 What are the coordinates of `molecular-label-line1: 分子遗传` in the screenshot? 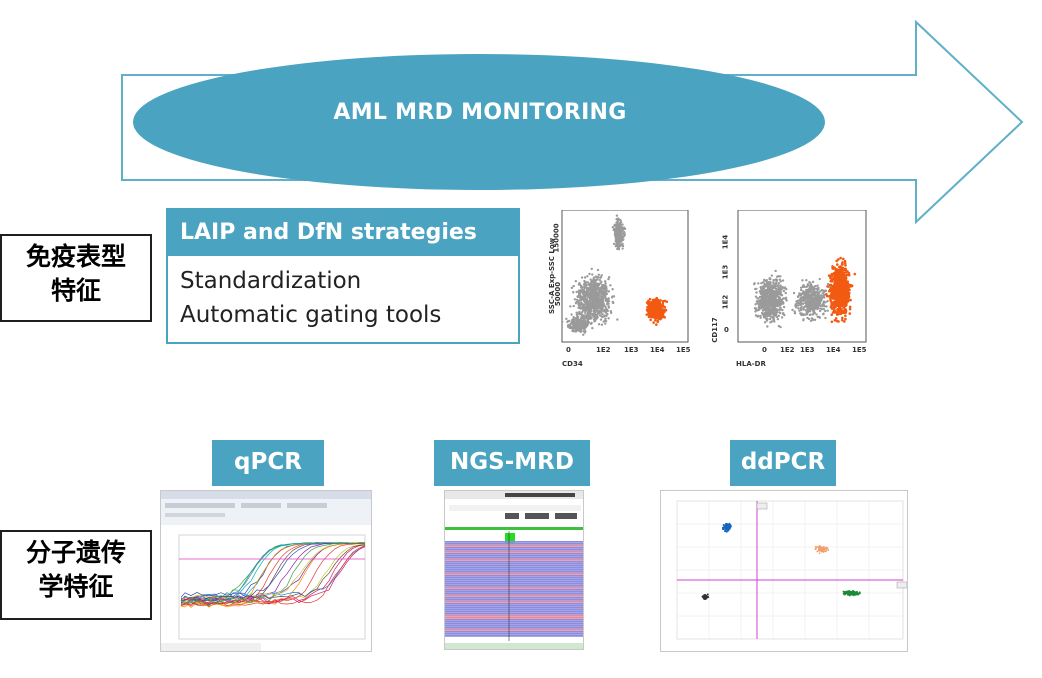 It's located at (75, 552).